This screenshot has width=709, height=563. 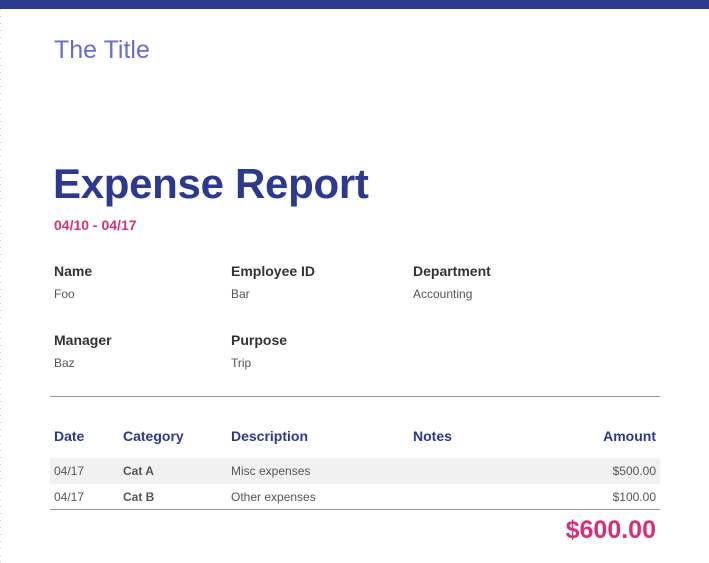 What do you see at coordinates (271, 471) in the screenshot?
I see `row-description: Misc expenses` at bounding box center [271, 471].